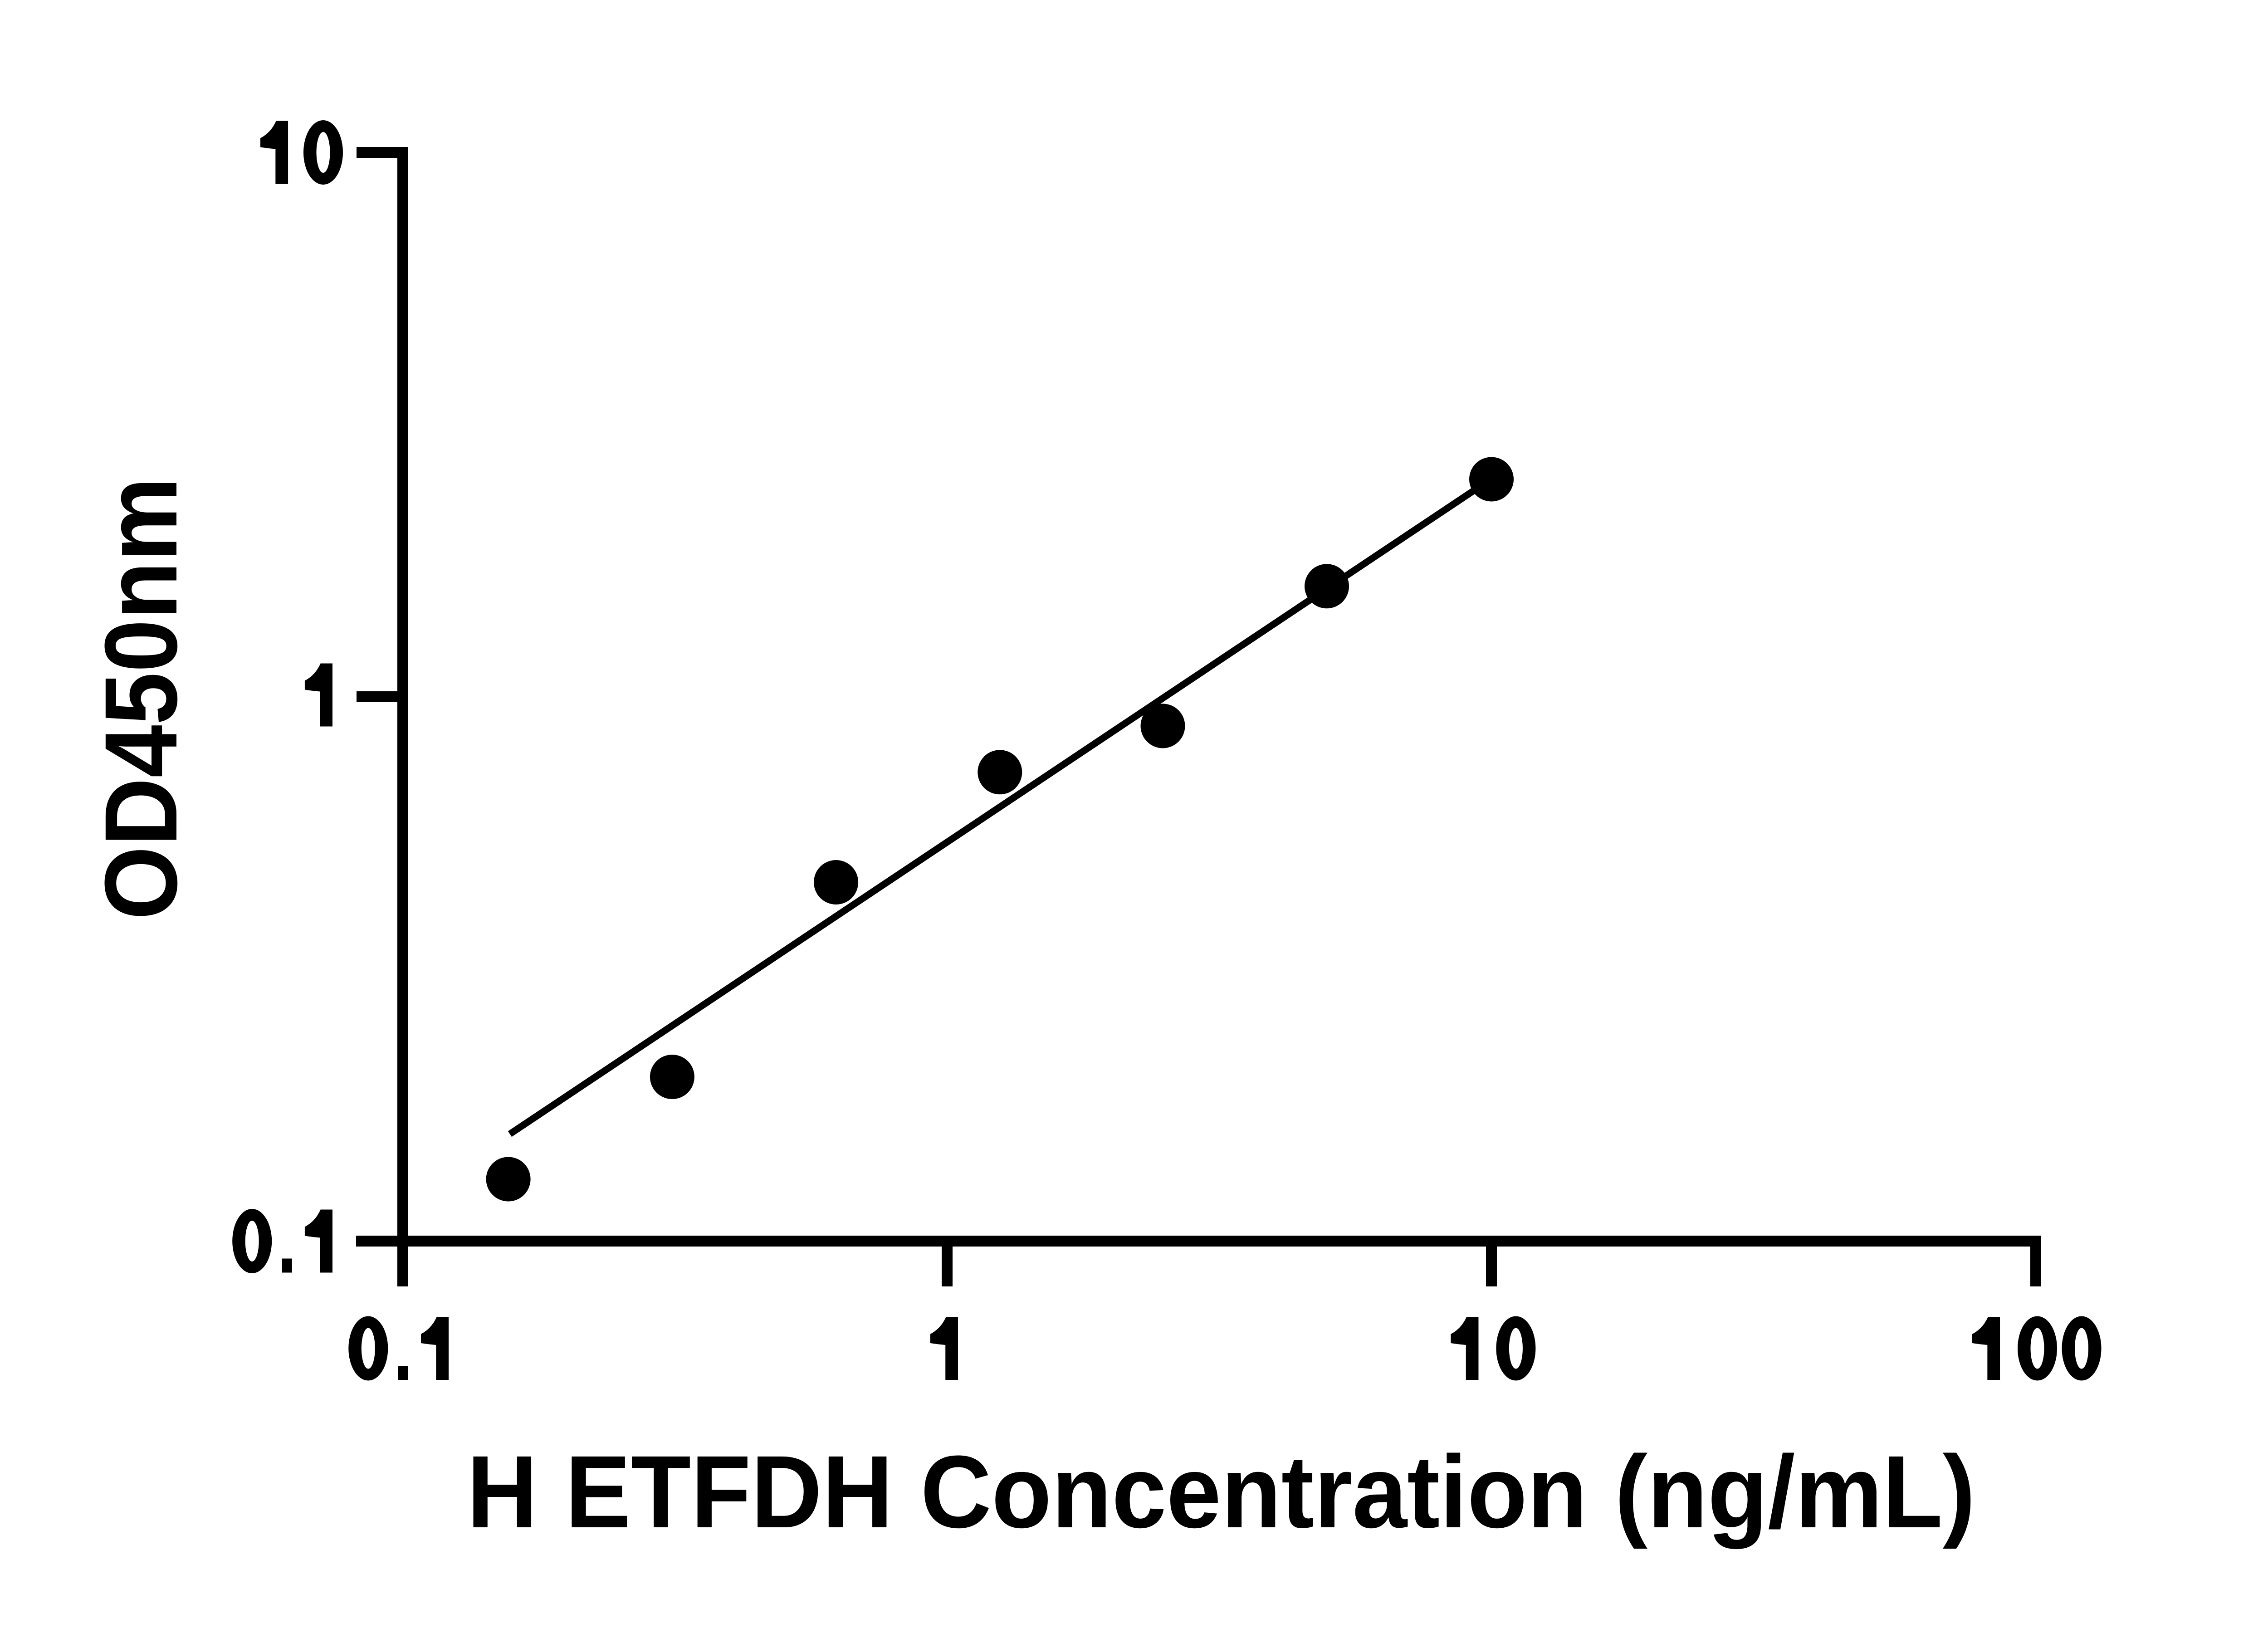 Image resolution: width=2268 pixels, height=1633 pixels. I want to click on svg-text: OD450nm, so click(141, 698).